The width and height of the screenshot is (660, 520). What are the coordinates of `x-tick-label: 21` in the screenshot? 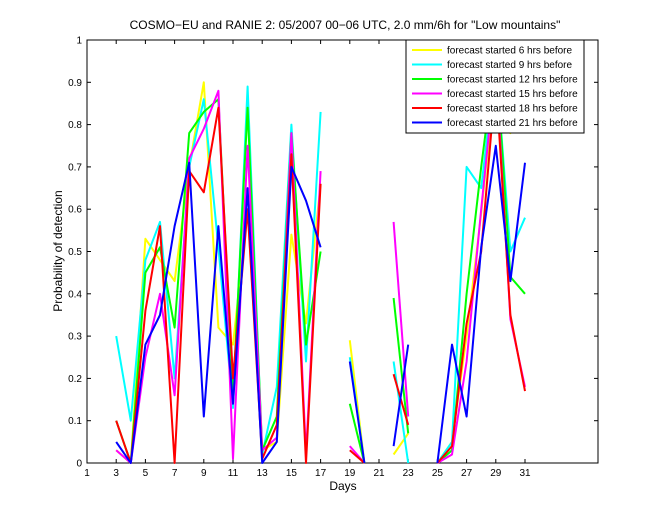 It's located at (379, 473).